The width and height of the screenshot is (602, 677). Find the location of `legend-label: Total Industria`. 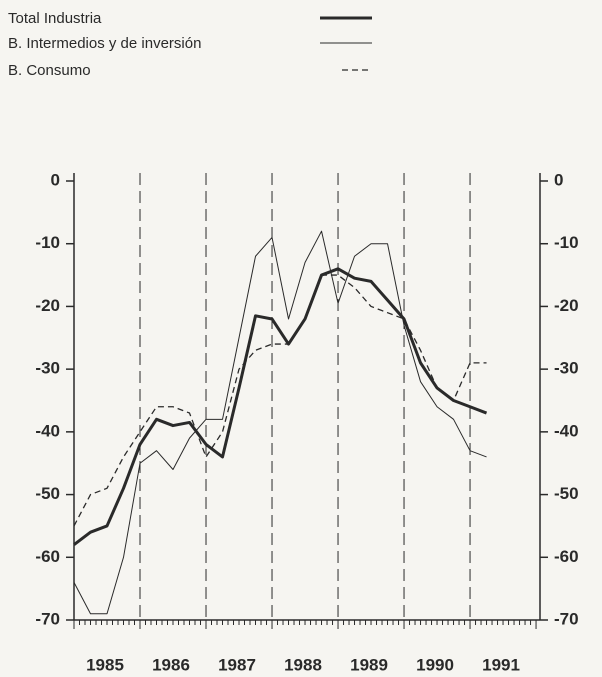

legend-label: Total Industria is located at coordinates (55, 18).